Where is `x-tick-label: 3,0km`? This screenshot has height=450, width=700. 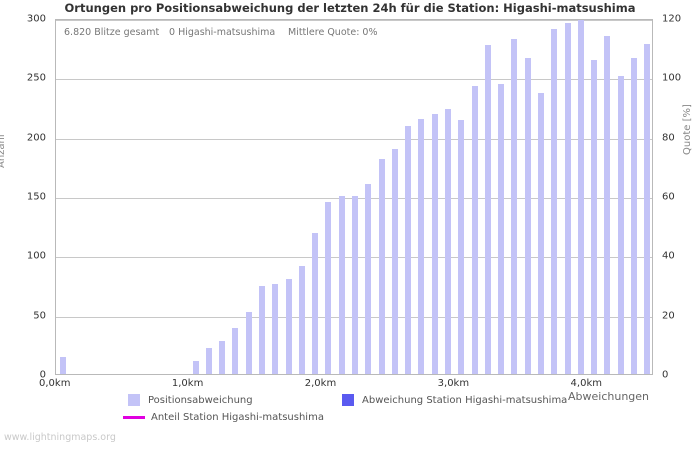
x-tick-label: 3,0km is located at coordinates (453, 383).